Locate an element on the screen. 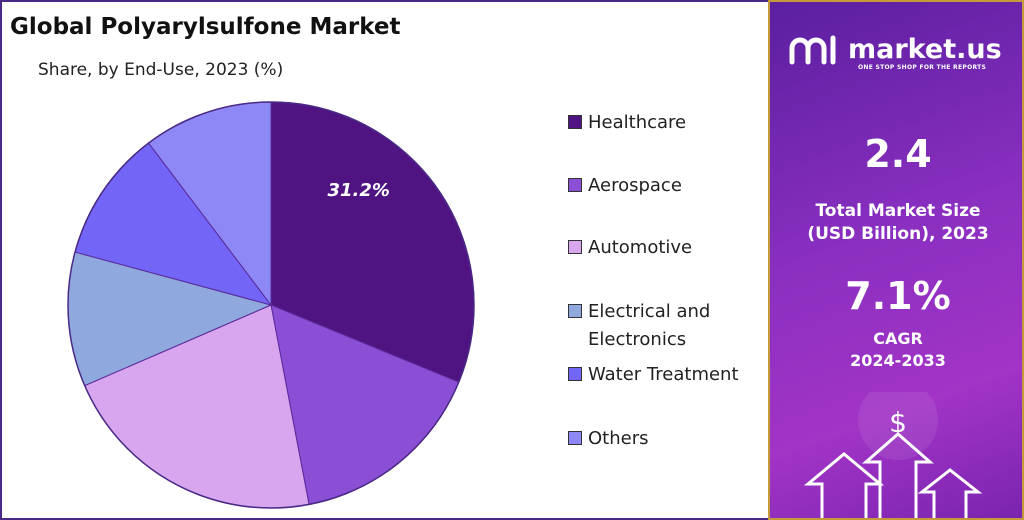 The image size is (1024, 520). legend-item-healthcare: Healthcare is located at coordinates (668, 123).